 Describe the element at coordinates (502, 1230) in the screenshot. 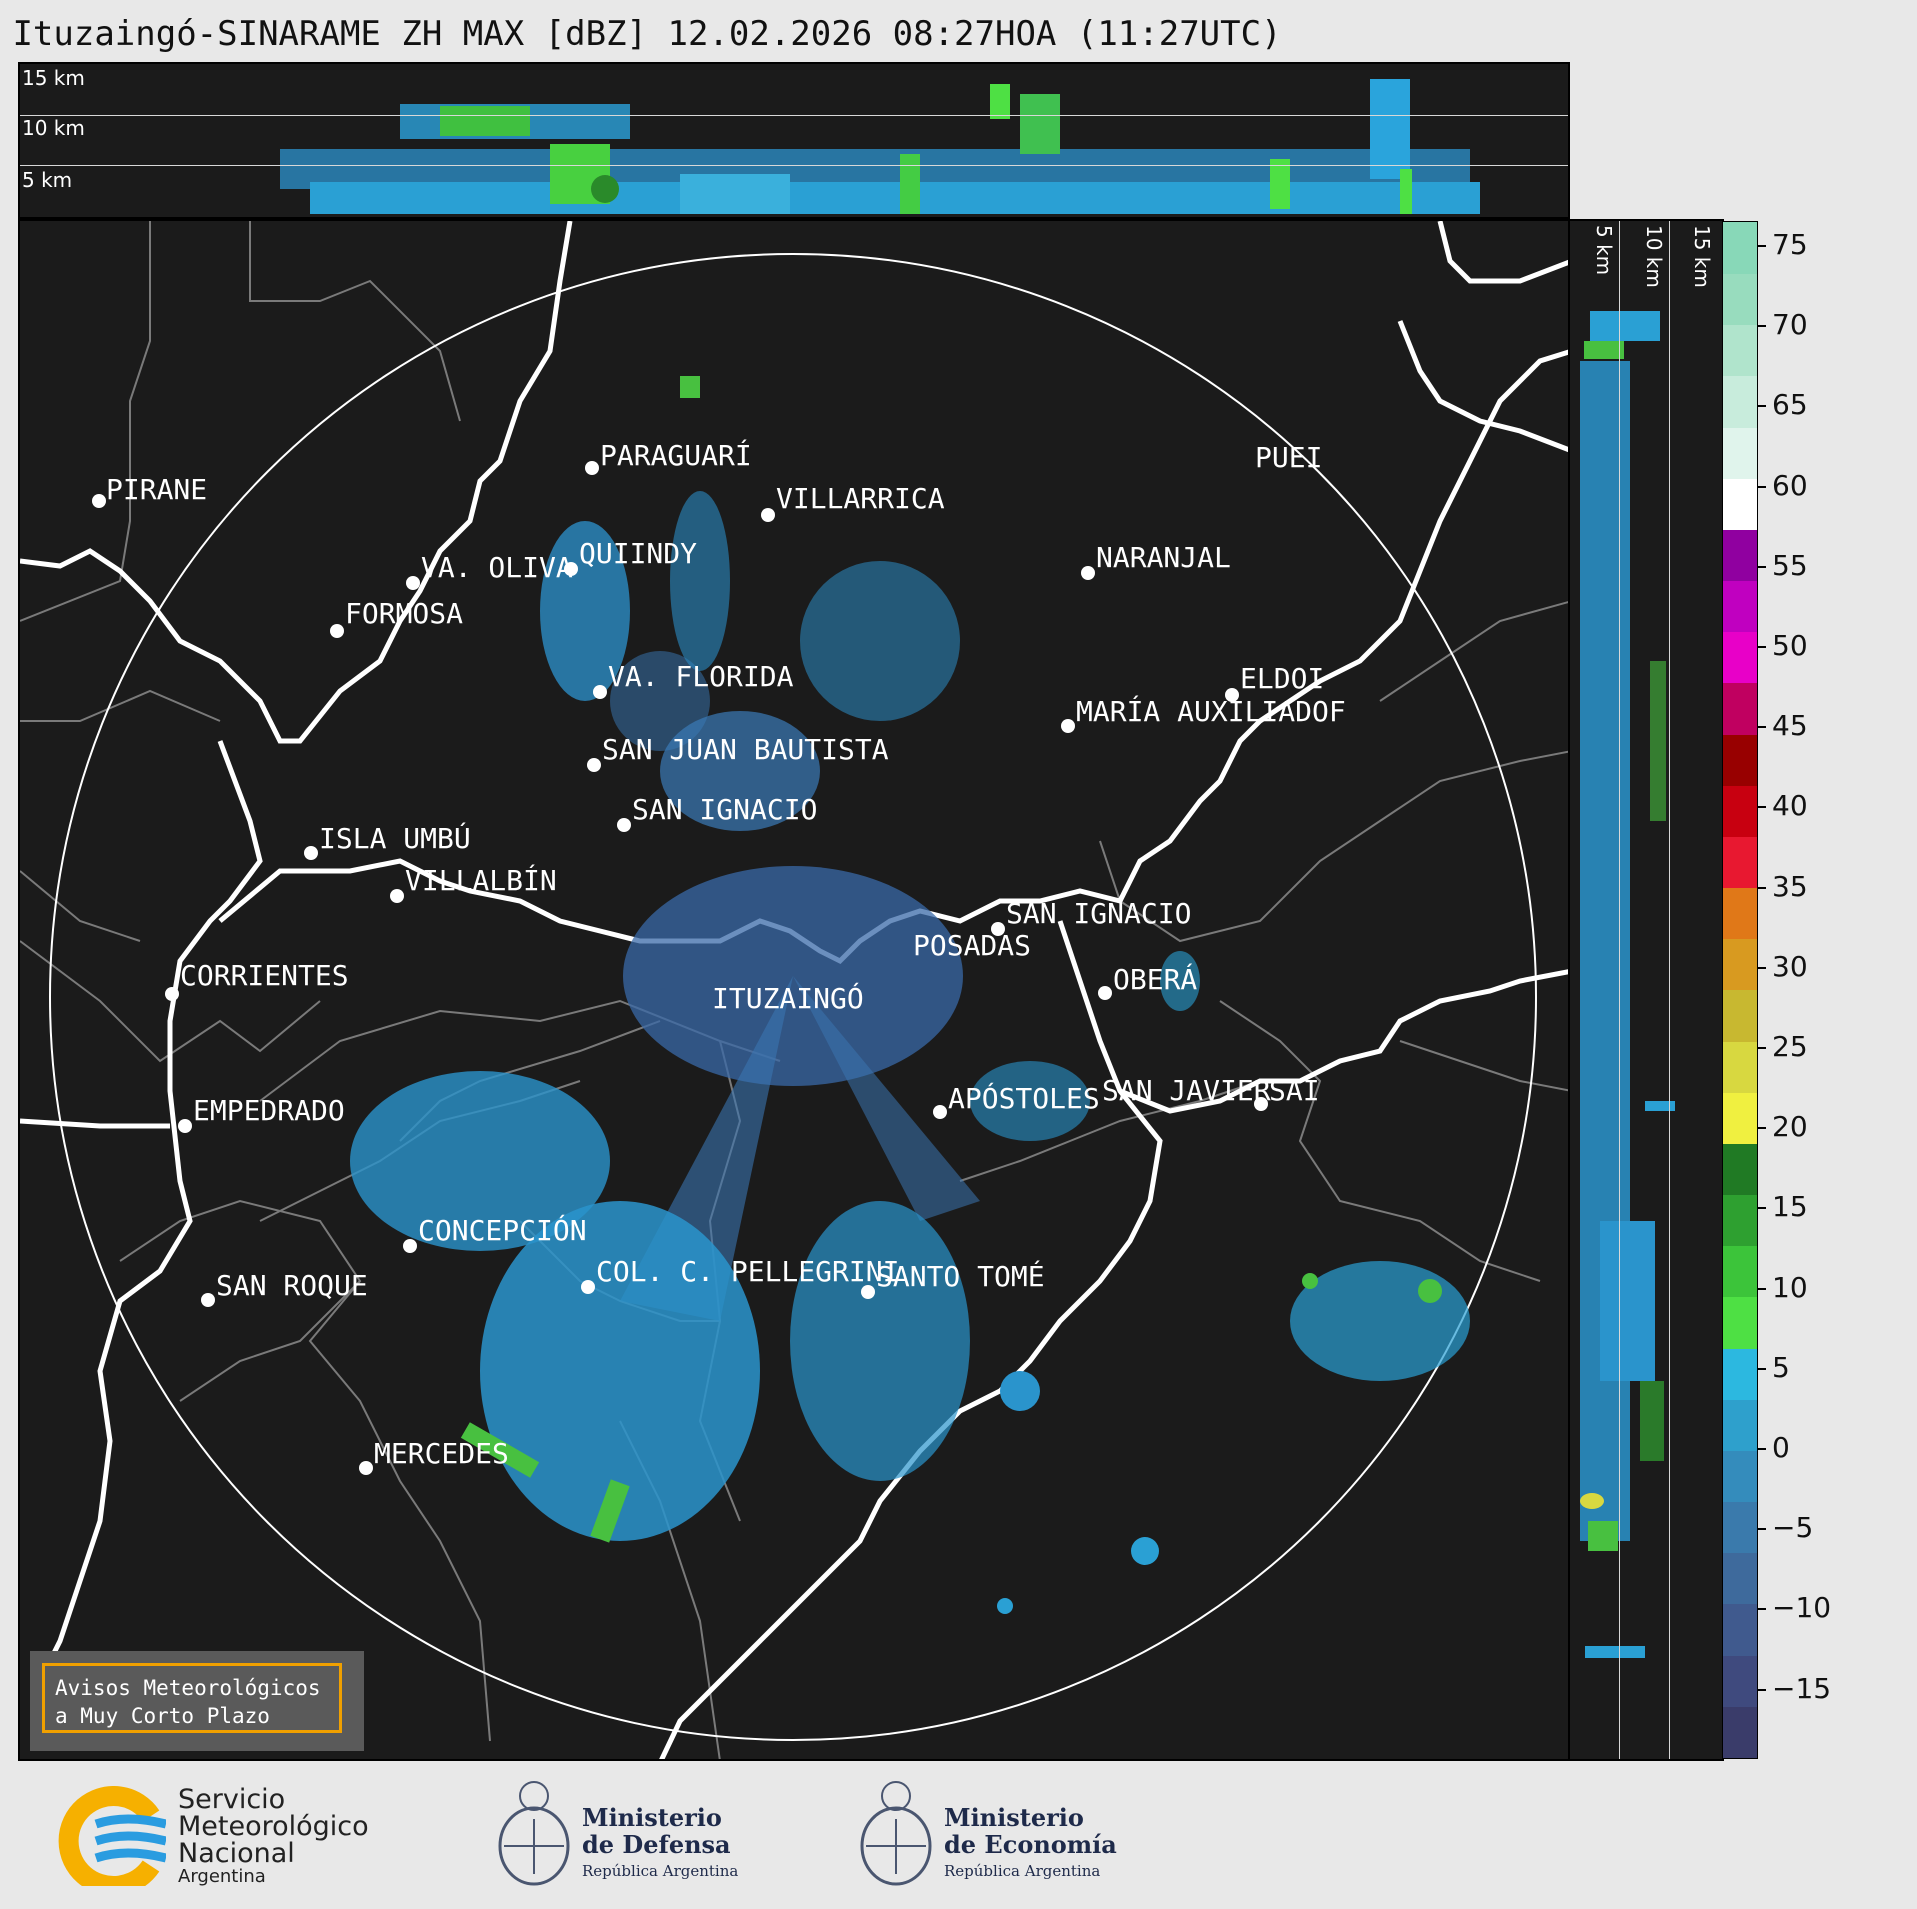

I see `city-label-concepcion: CONCEPCIÓN` at that location.